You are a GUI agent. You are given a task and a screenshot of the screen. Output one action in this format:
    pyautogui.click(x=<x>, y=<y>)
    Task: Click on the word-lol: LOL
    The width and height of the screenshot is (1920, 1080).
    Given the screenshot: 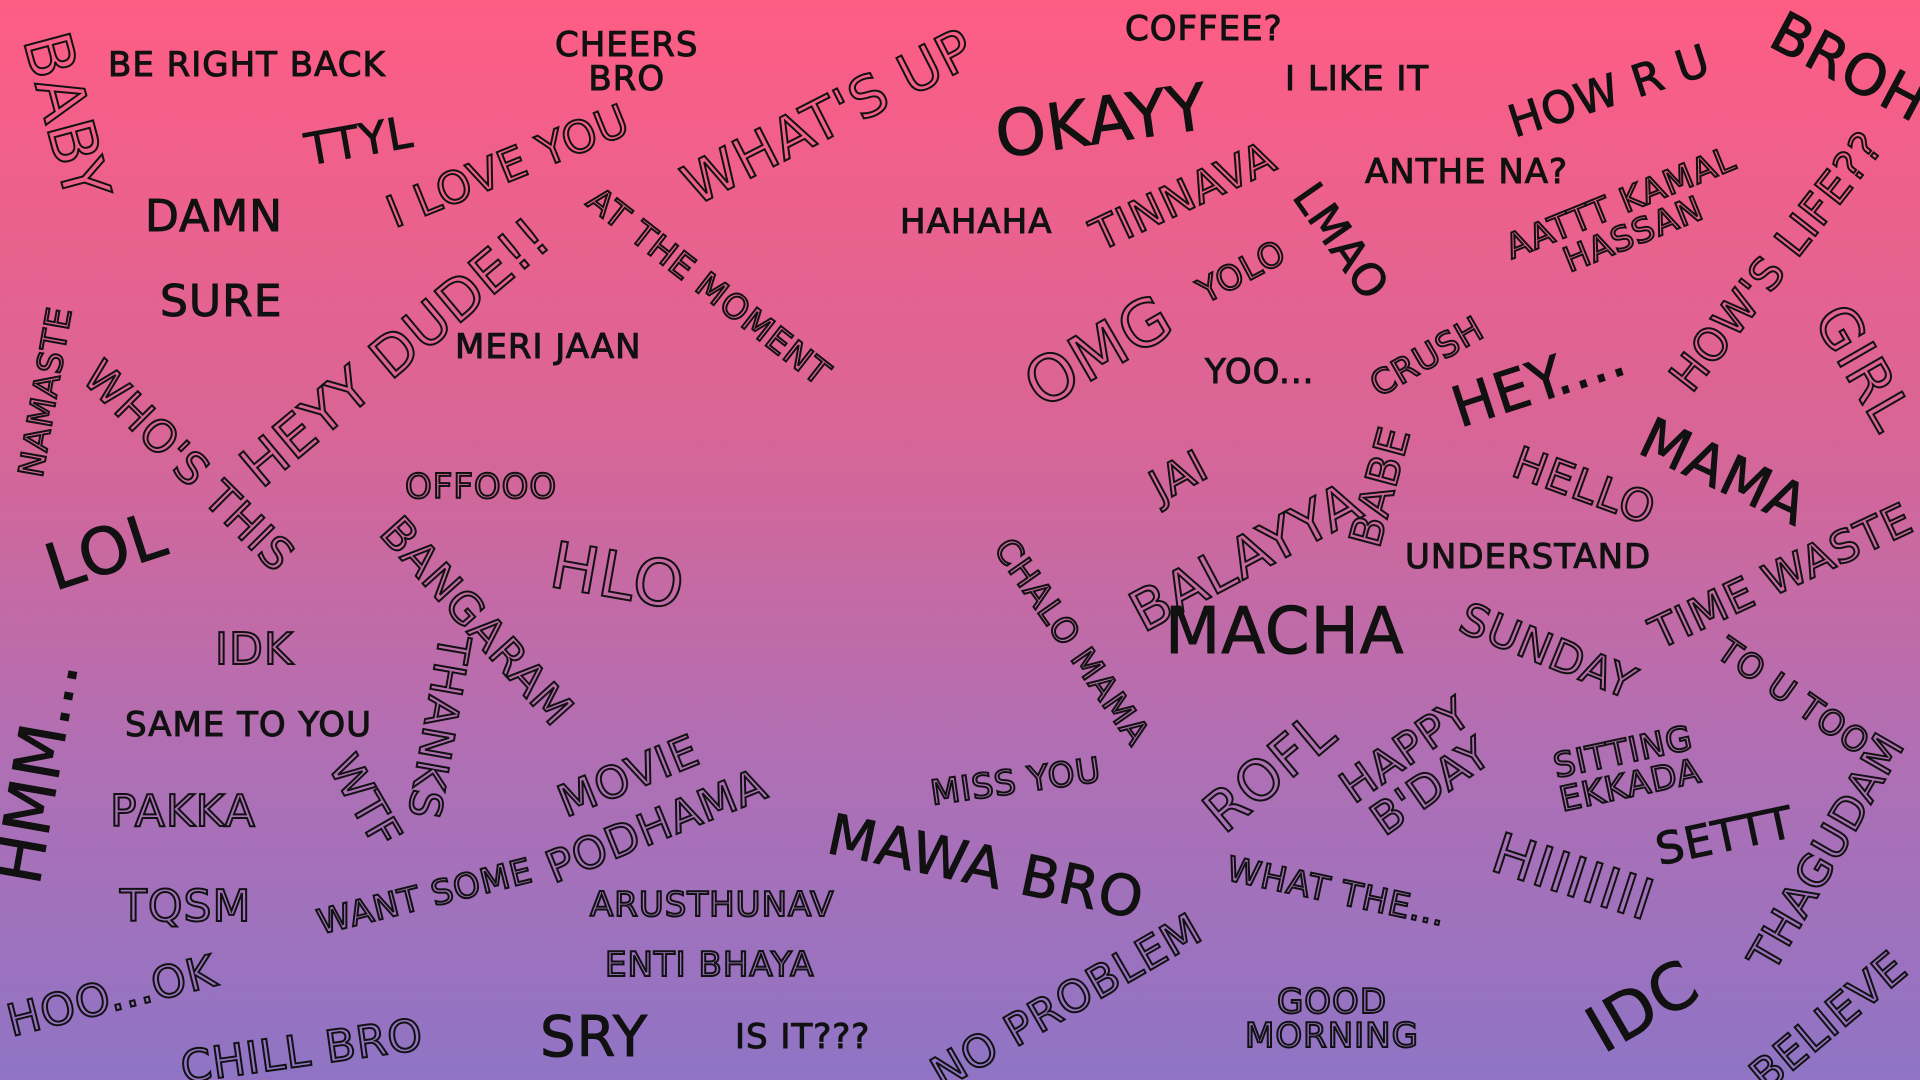 What is the action you would take?
    pyautogui.click(x=106, y=552)
    